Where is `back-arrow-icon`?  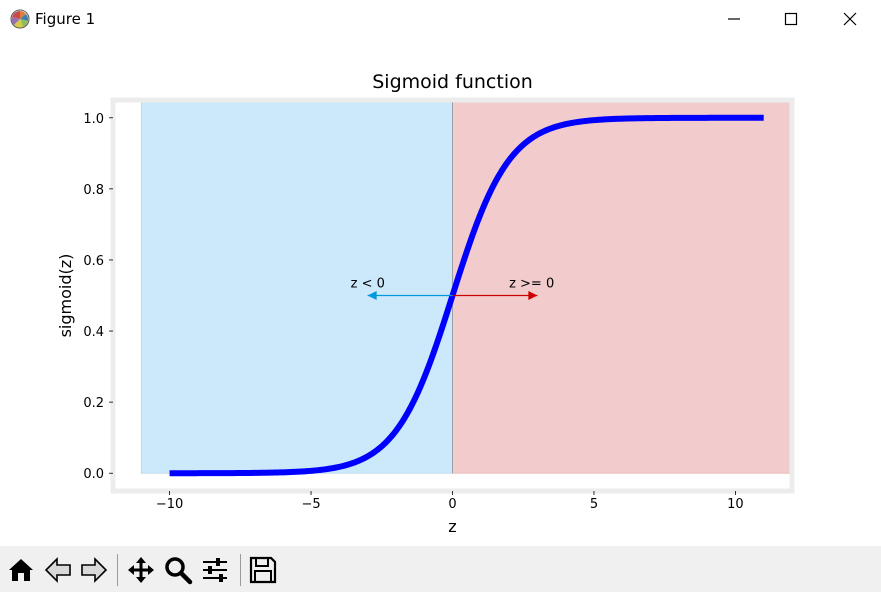 back-arrow-icon is located at coordinates (57, 570).